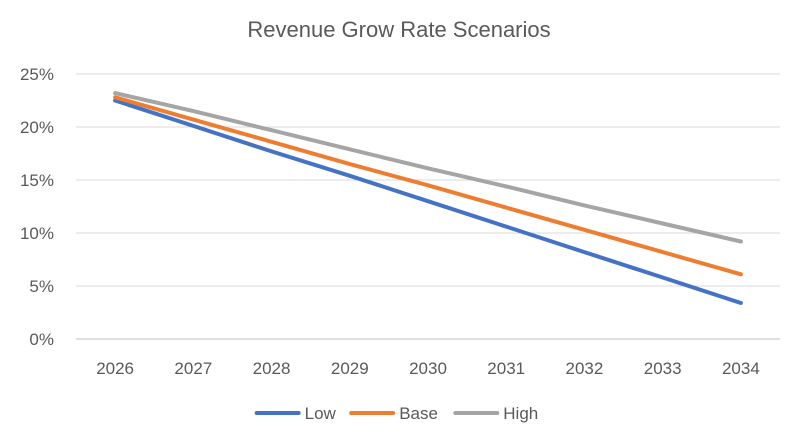 Image resolution: width=792 pixels, height=439 pixels. Describe the element at coordinates (418, 413) in the screenshot. I see `legend-label-base: Base` at that location.